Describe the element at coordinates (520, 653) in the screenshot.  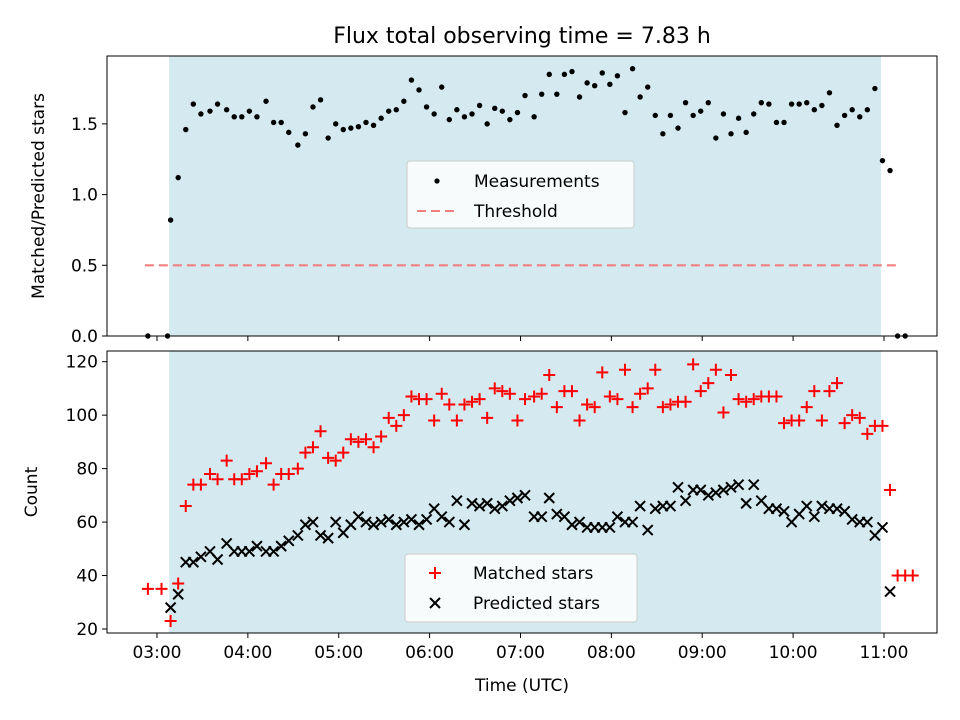
I see `x-tick-label: 07:00` at that location.